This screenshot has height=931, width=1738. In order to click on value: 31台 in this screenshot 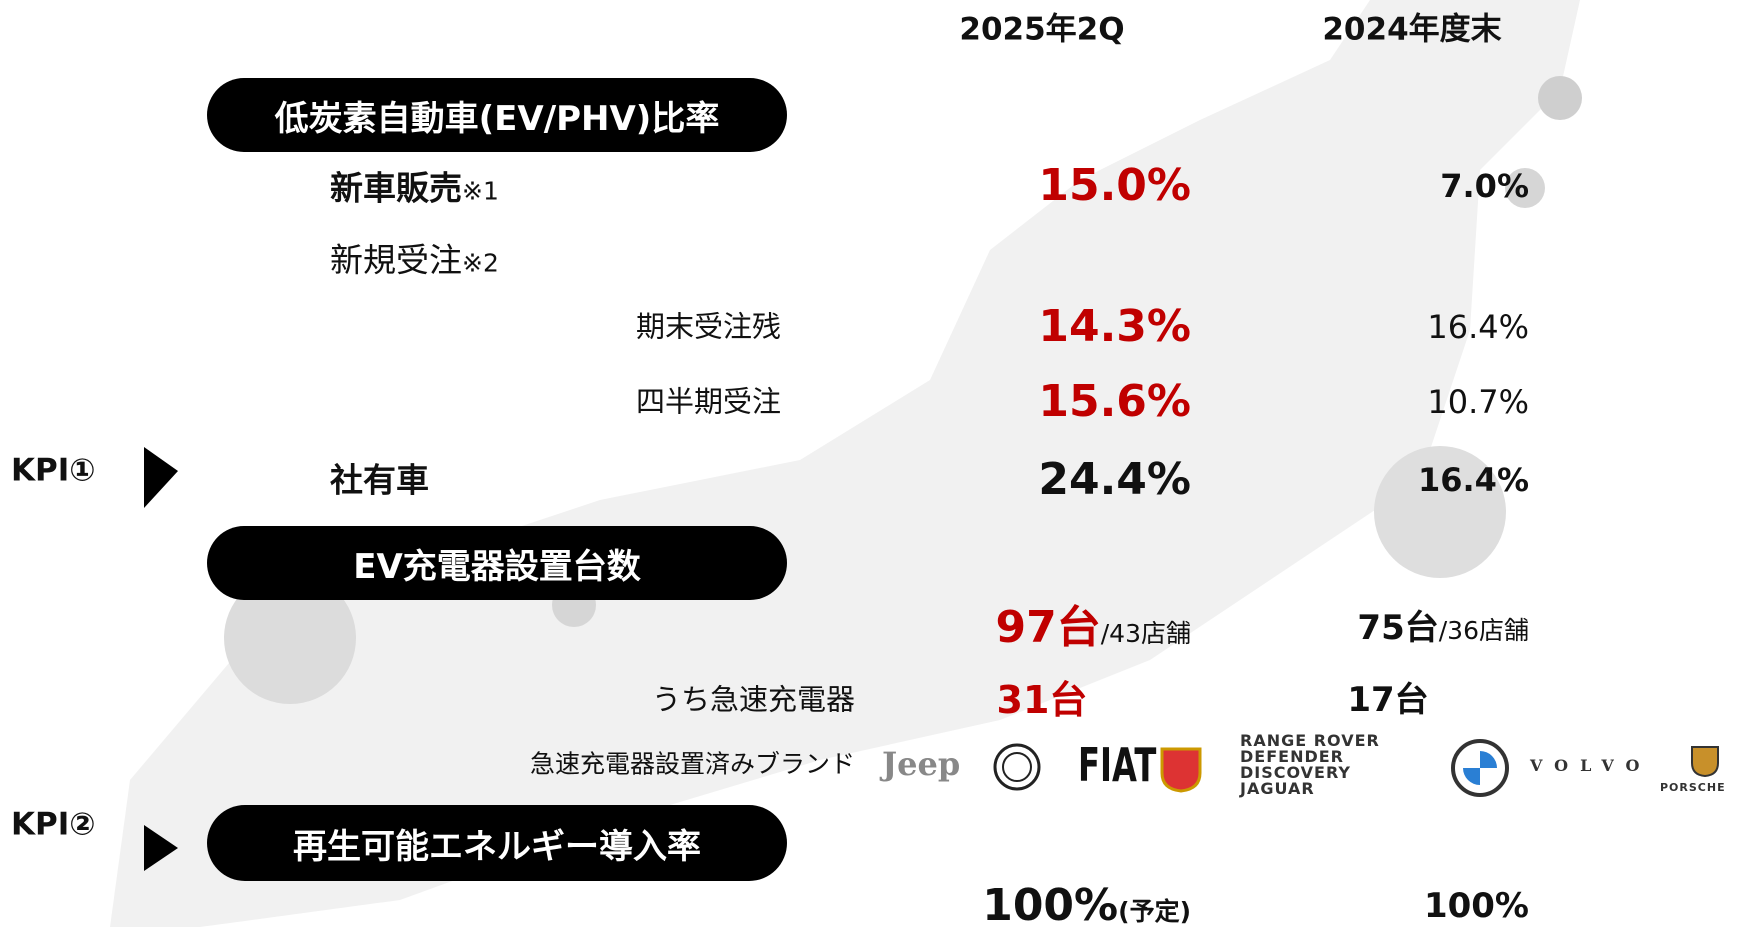, I will do `click(1042, 700)`.